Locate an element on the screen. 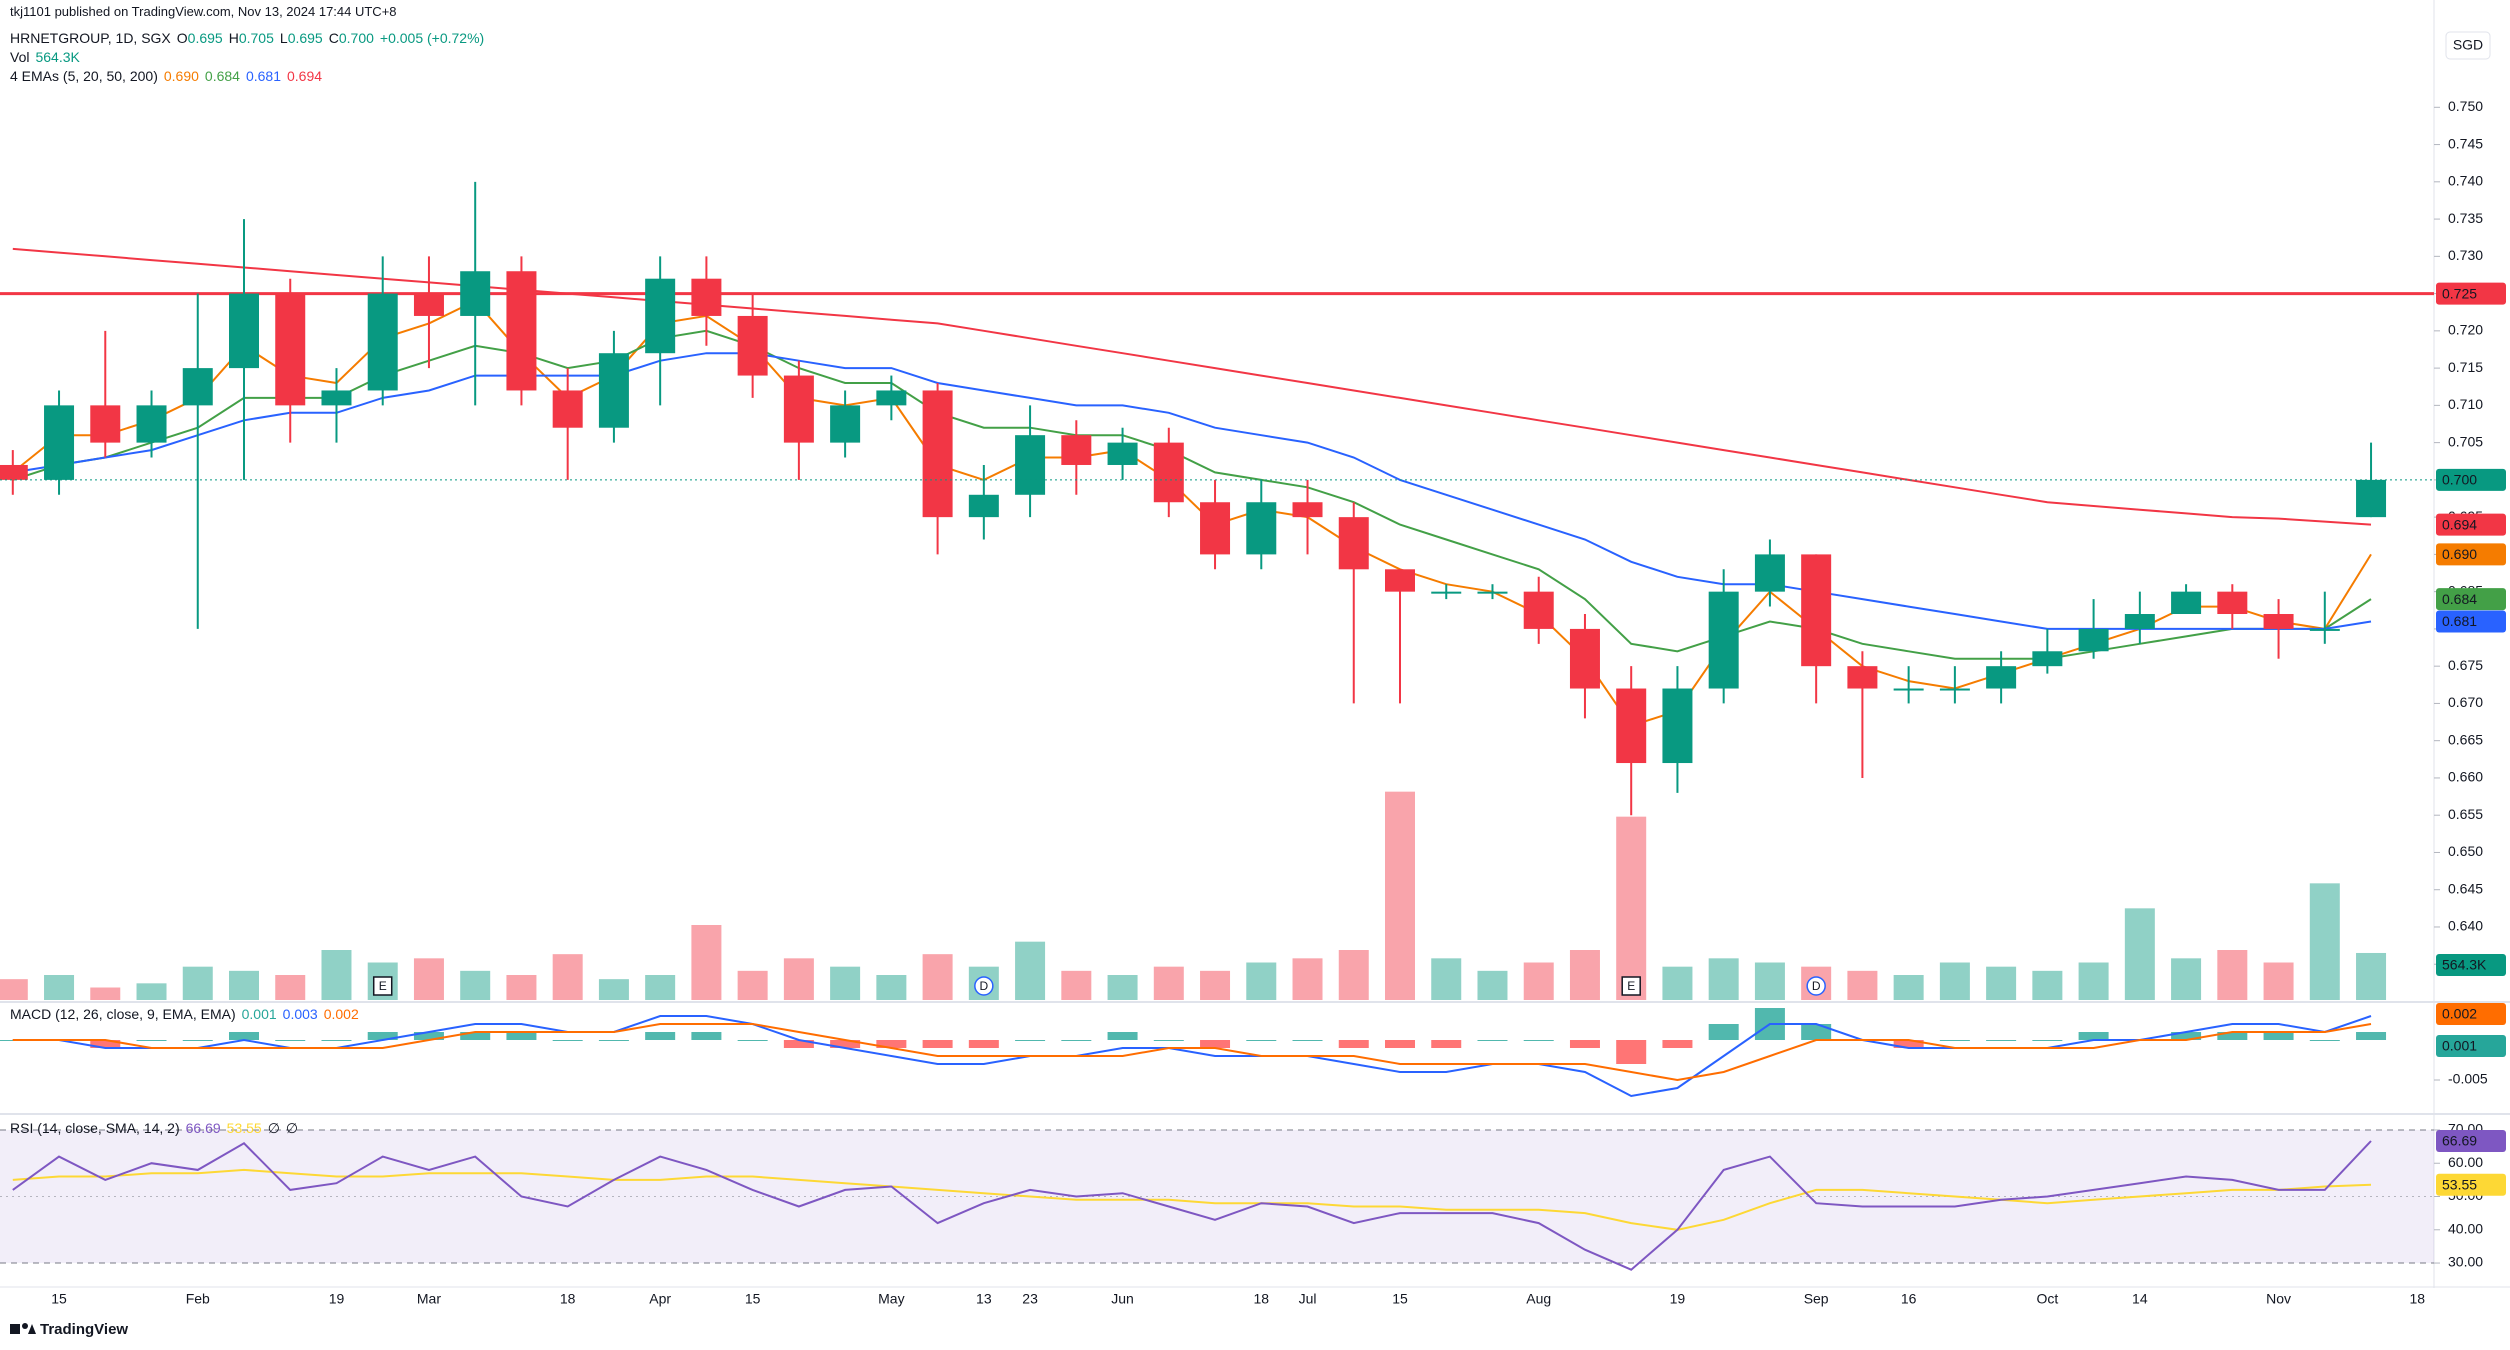 Image resolution: width=2510 pixels, height=1350 pixels. y-tick-label: 60.00 is located at coordinates (2465, 1162).